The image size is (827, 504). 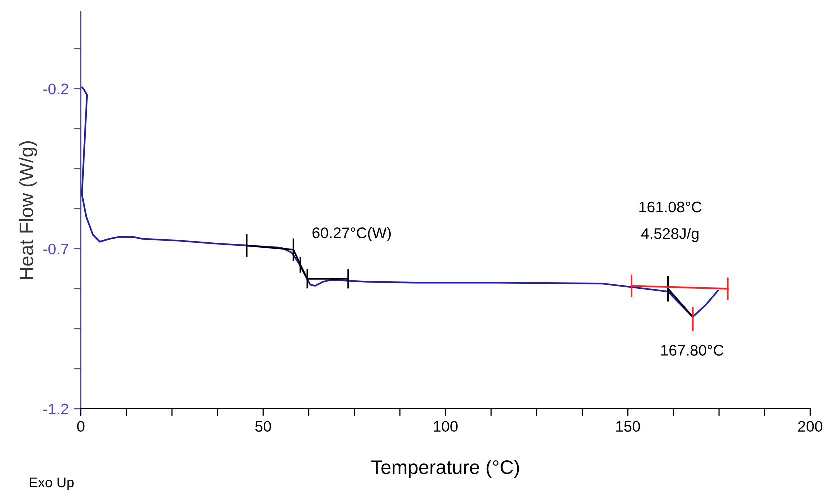 I want to click on x-tick-label: 150, so click(x=628, y=426).